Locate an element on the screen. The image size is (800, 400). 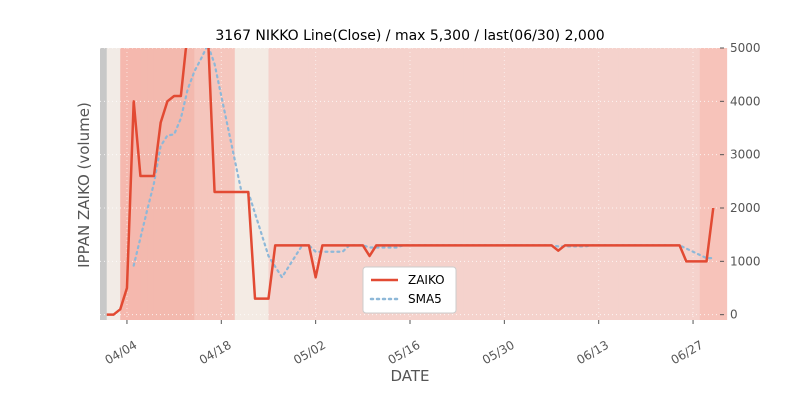
x-axis-label: DATE is located at coordinates (409, 376).